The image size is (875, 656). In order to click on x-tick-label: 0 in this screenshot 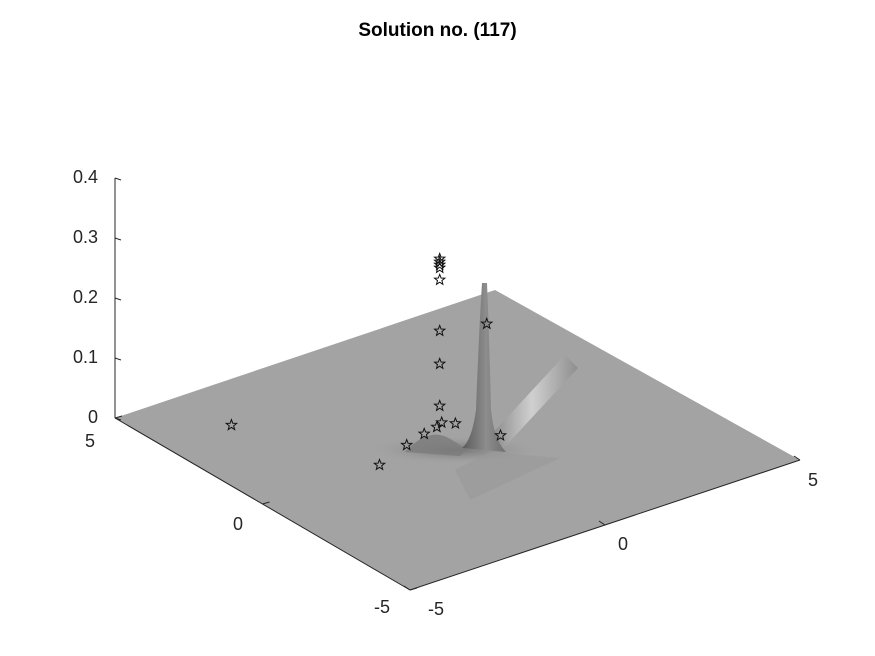, I will do `click(623, 544)`.